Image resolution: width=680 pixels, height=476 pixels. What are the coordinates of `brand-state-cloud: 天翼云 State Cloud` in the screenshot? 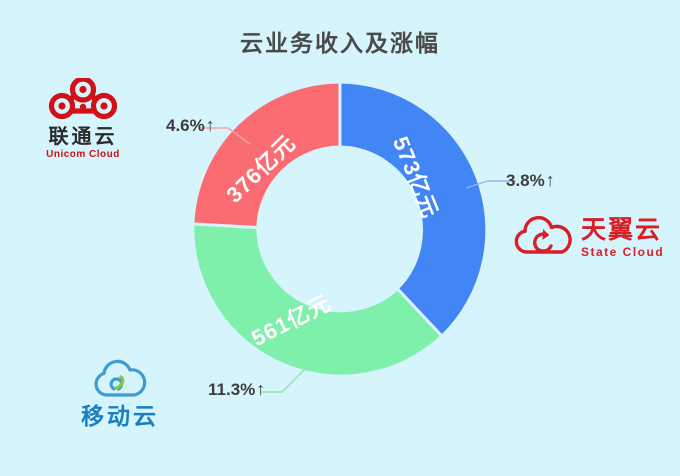 It's located at (592, 238).